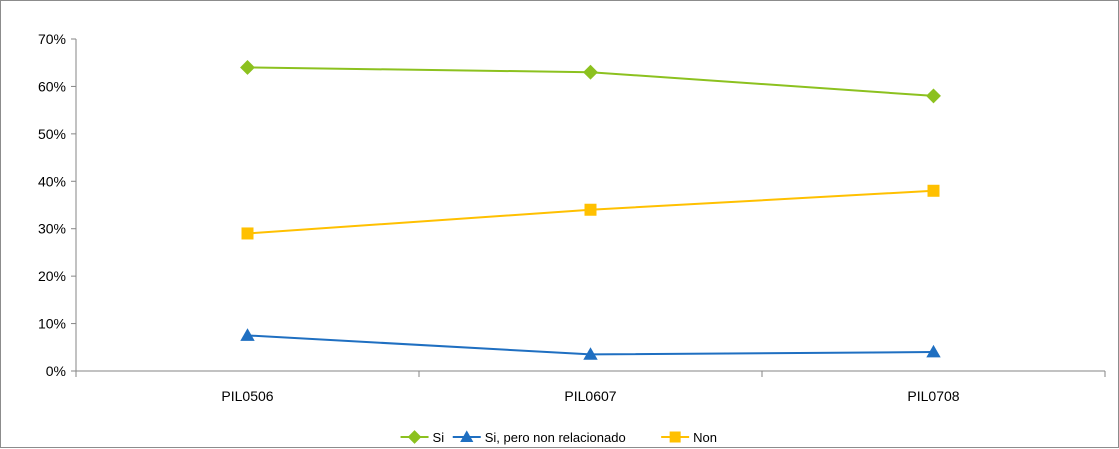 The image size is (1119, 449). I want to click on y-tick-label: 0%, so click(56, 371).